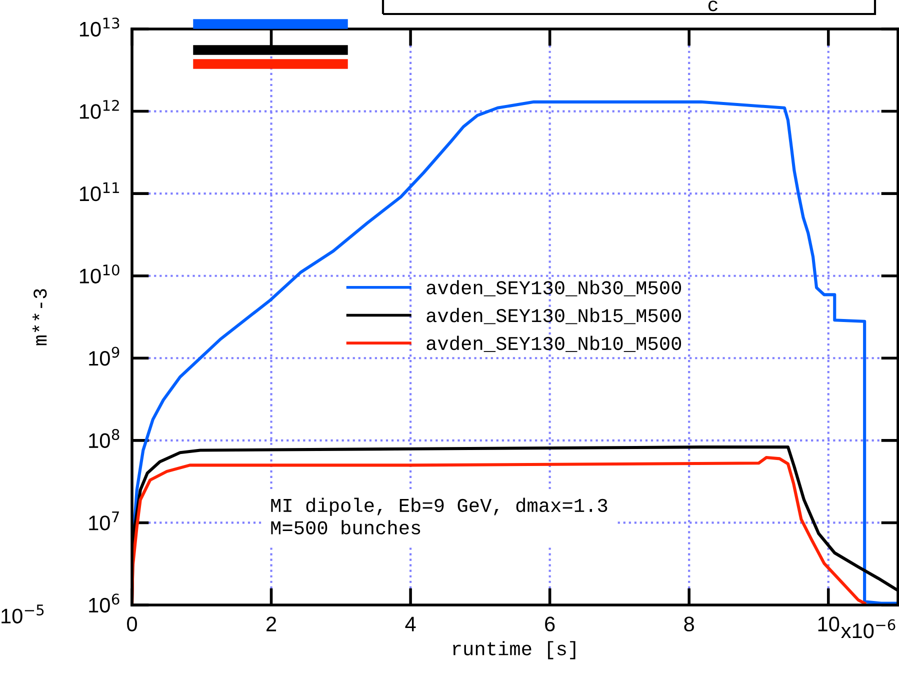  Describe the element at coordinates (554, 288) in the screenshot. I see `legend-label: avden_SEY130_Nb30_M500` at that location.